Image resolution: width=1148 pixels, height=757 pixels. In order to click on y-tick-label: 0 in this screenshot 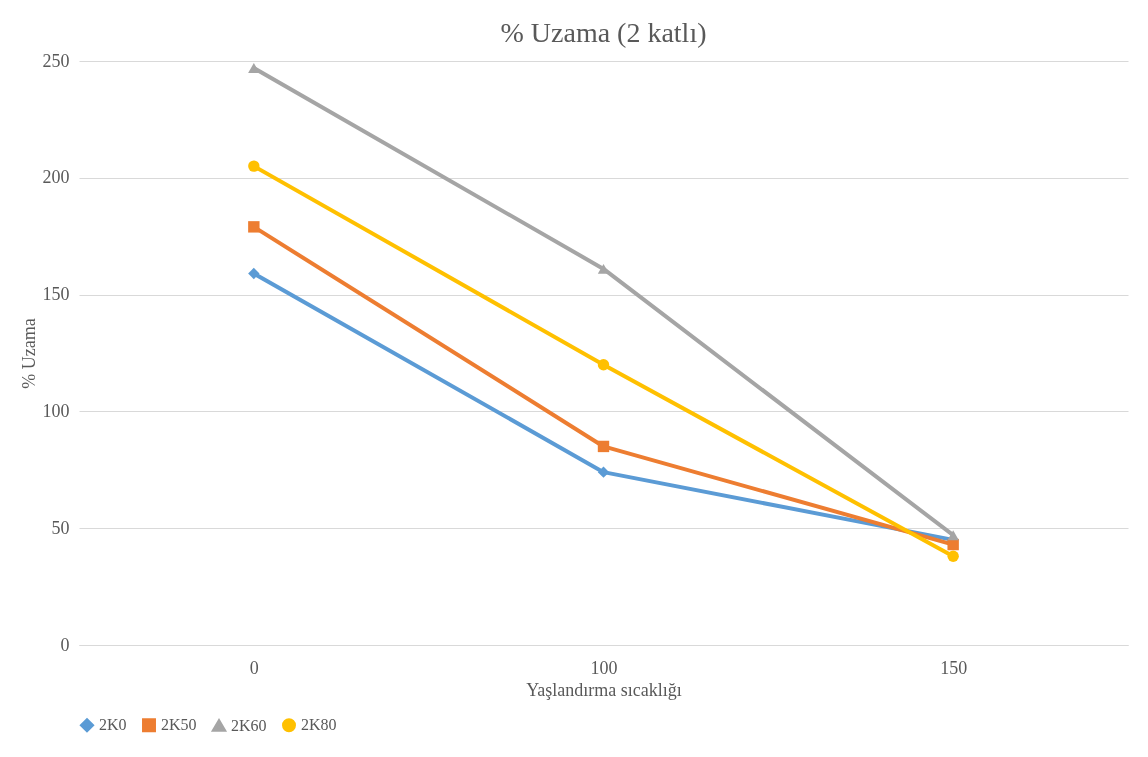, I will do `click(65, 644)`.